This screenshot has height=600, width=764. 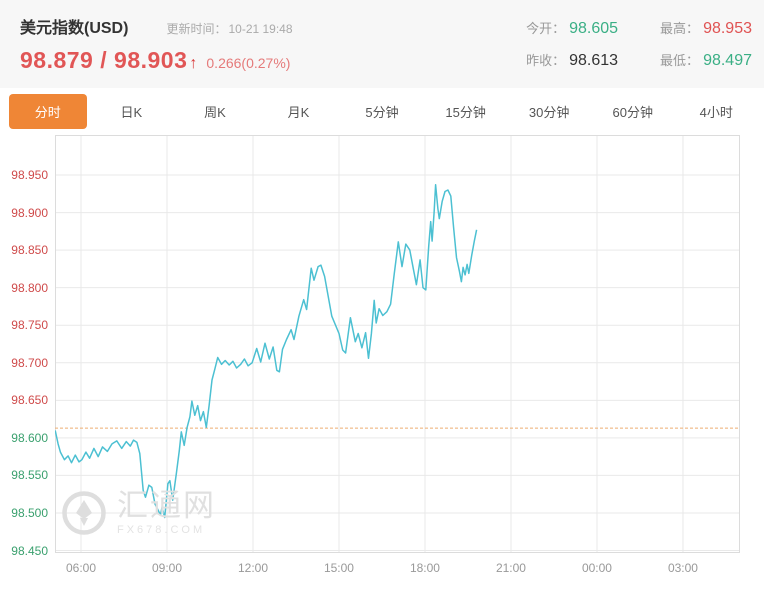 What do you see at coordinates (465, 112) in the screenshot?
I see `tab-15分钟: 15分钟` at bounding box center [465, 112].